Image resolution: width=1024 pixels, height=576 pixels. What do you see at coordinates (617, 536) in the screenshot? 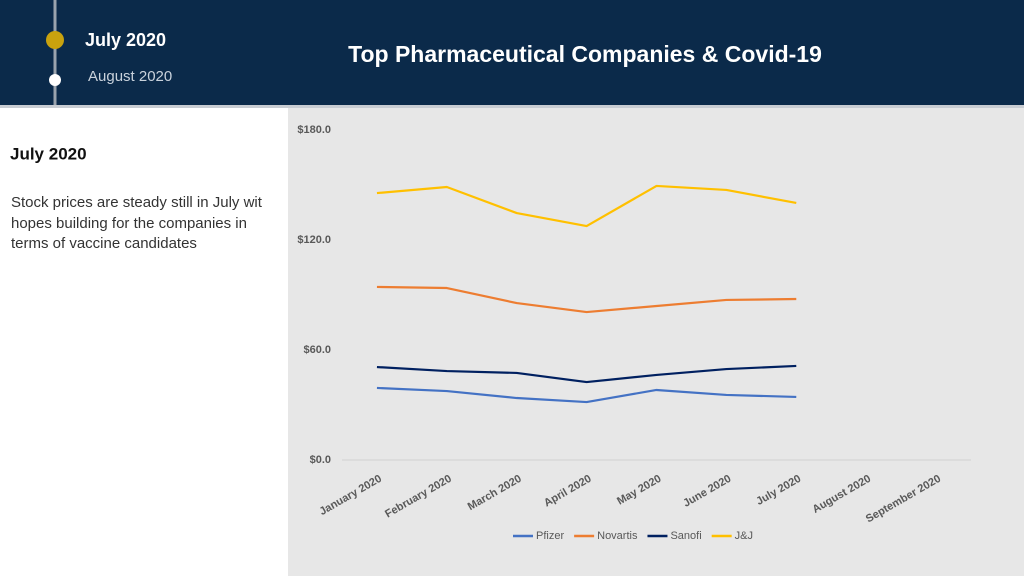
I see `legend-label: Novartis` at bounding box center [617, 536].